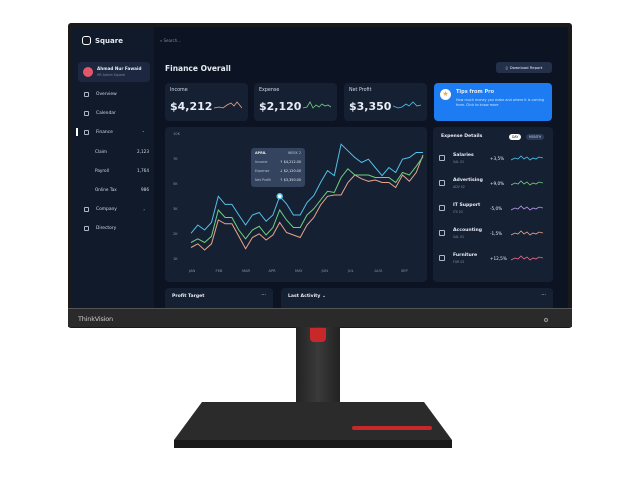  What do you see at coordinates (176, 134) in the screenshot?
I see `y-tick-label: 10K` at bounding box center [176, 134].